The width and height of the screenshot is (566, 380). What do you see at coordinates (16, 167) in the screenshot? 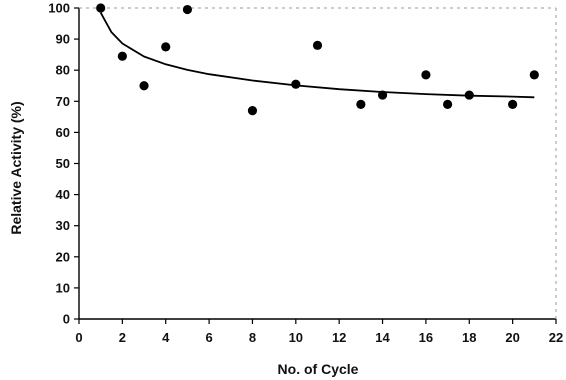
I see `y-axis-title: Relative Activity (%)` at bounding box center [16, 167].